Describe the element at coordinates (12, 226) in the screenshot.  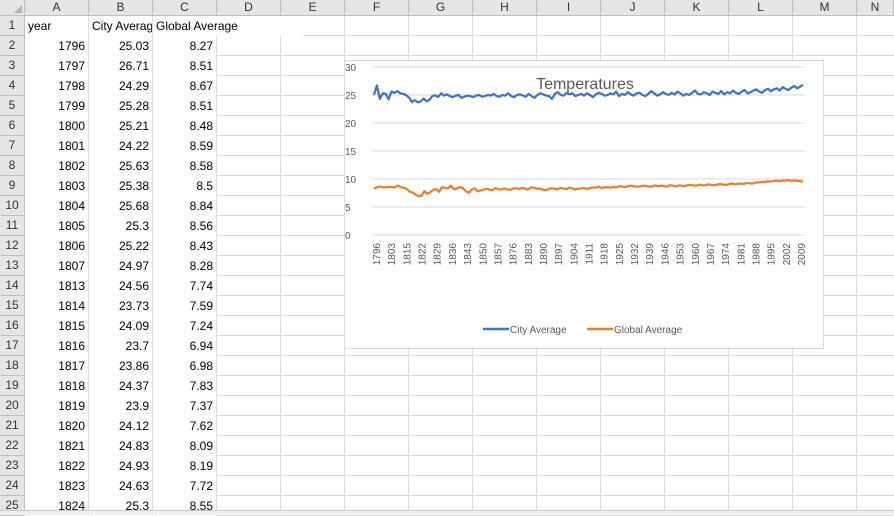
I see `row-header-11: 11` at that location.